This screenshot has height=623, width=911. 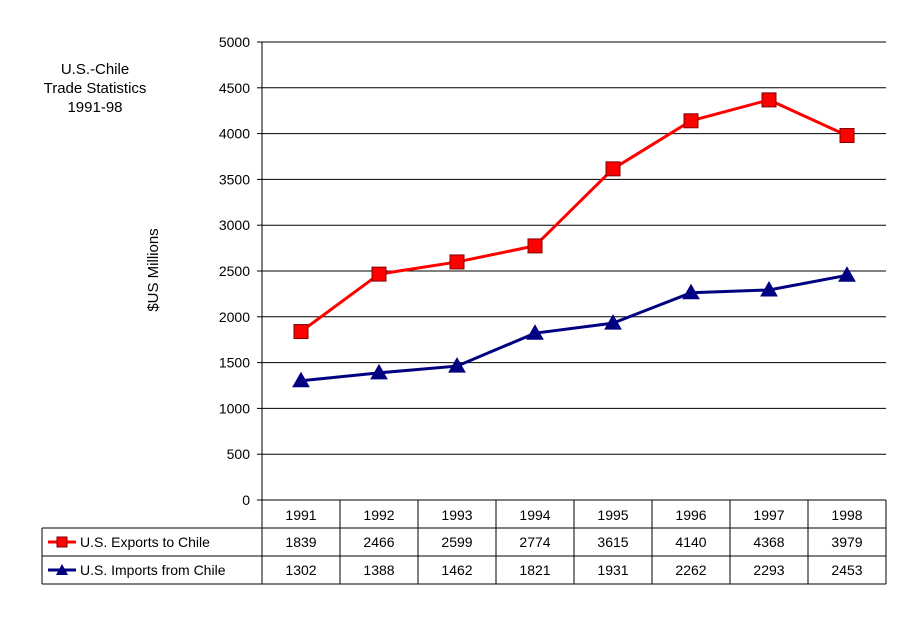 I want to click on y-tick-label-0: 0, so click(x=246, y=500).